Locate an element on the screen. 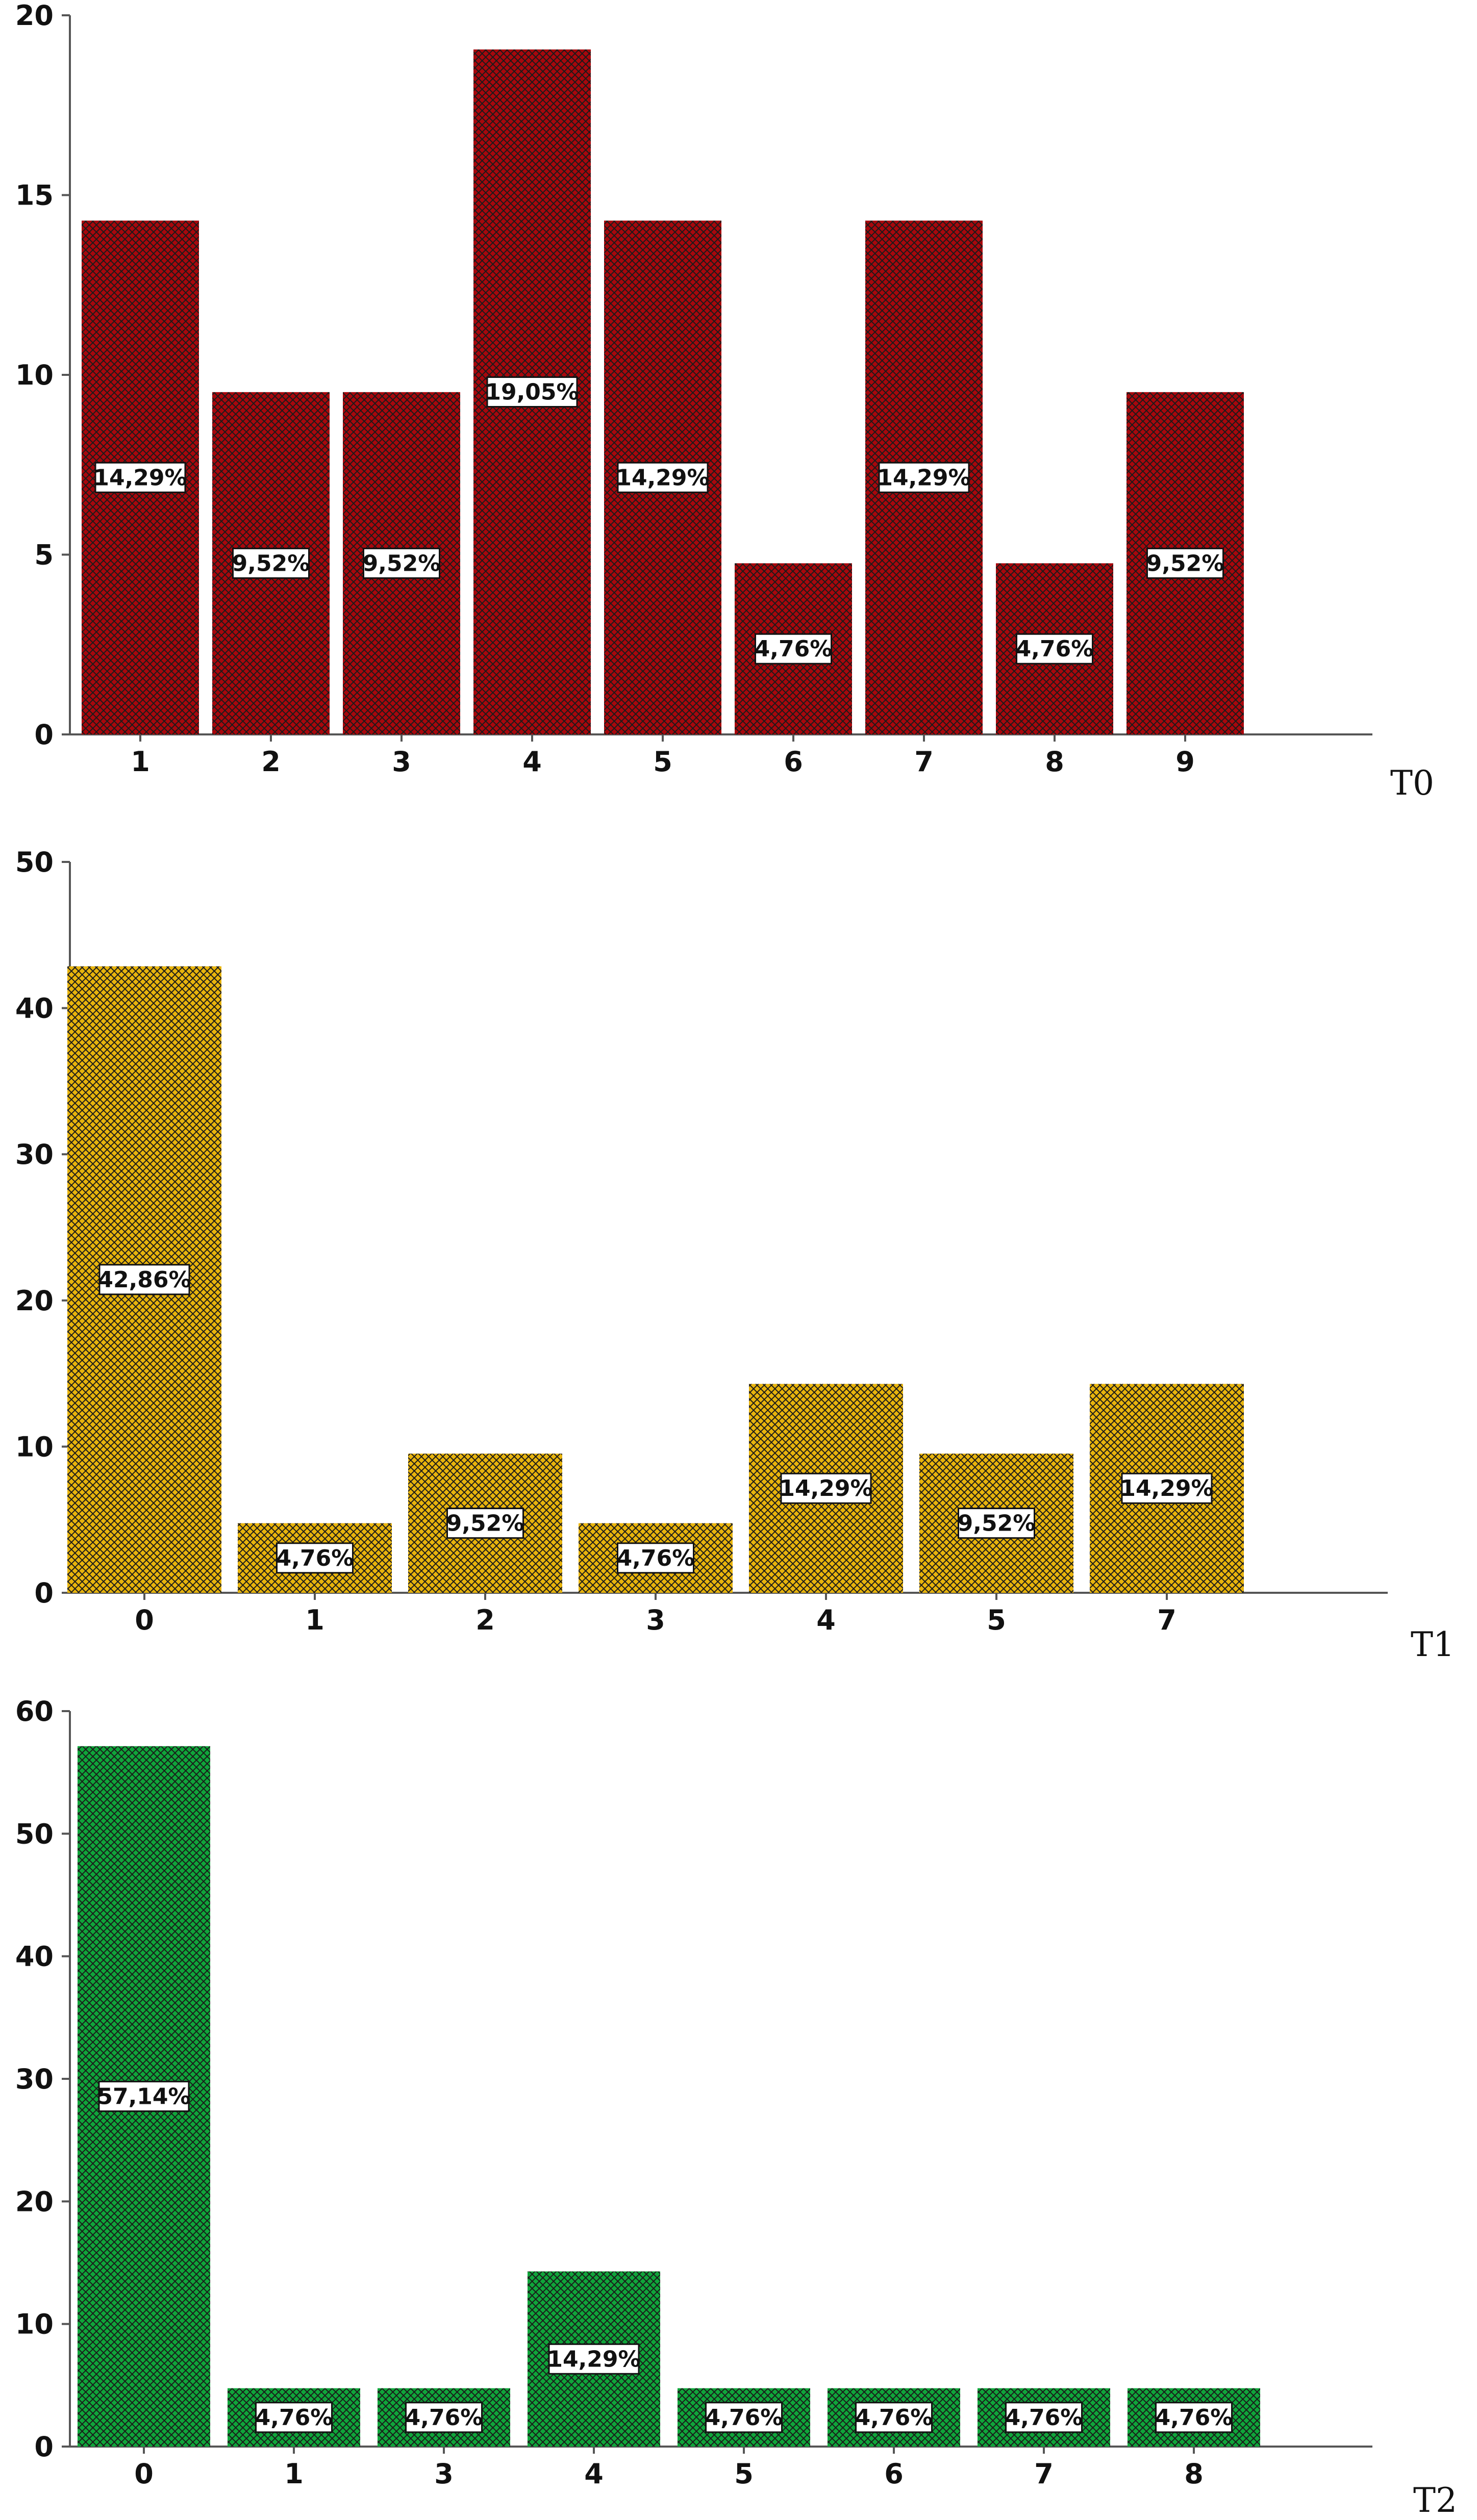 The height and width of the screenshot is (2520, 1477). panel-label: T2 is located at coordinates (1435, 2500).